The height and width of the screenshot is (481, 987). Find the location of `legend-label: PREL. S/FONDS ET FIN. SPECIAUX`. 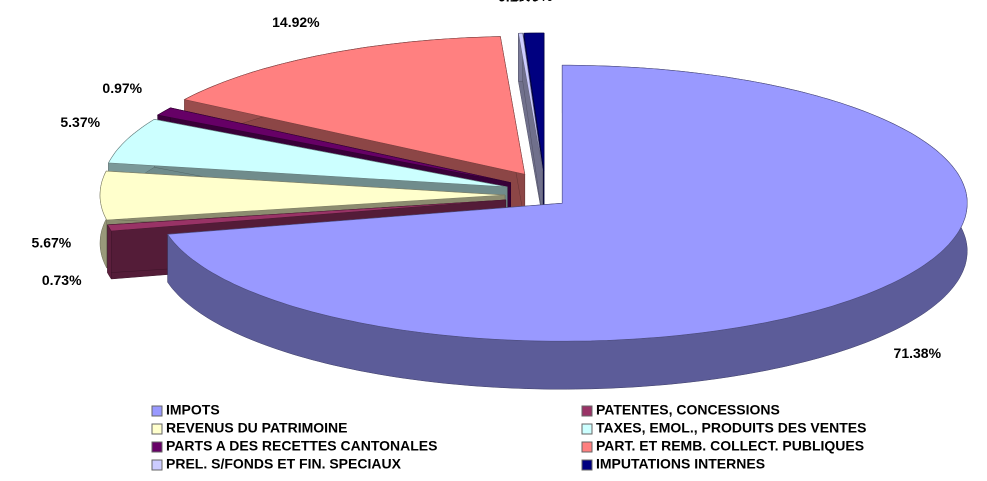

legend-label: PREL. S/FONDS ET FIN. SPECIAUX is located at coordinates (284, 464).